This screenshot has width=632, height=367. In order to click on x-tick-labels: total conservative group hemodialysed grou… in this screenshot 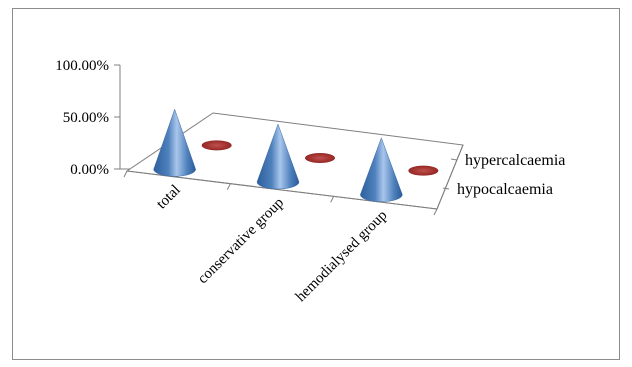, I will do `click(272, 243)`.